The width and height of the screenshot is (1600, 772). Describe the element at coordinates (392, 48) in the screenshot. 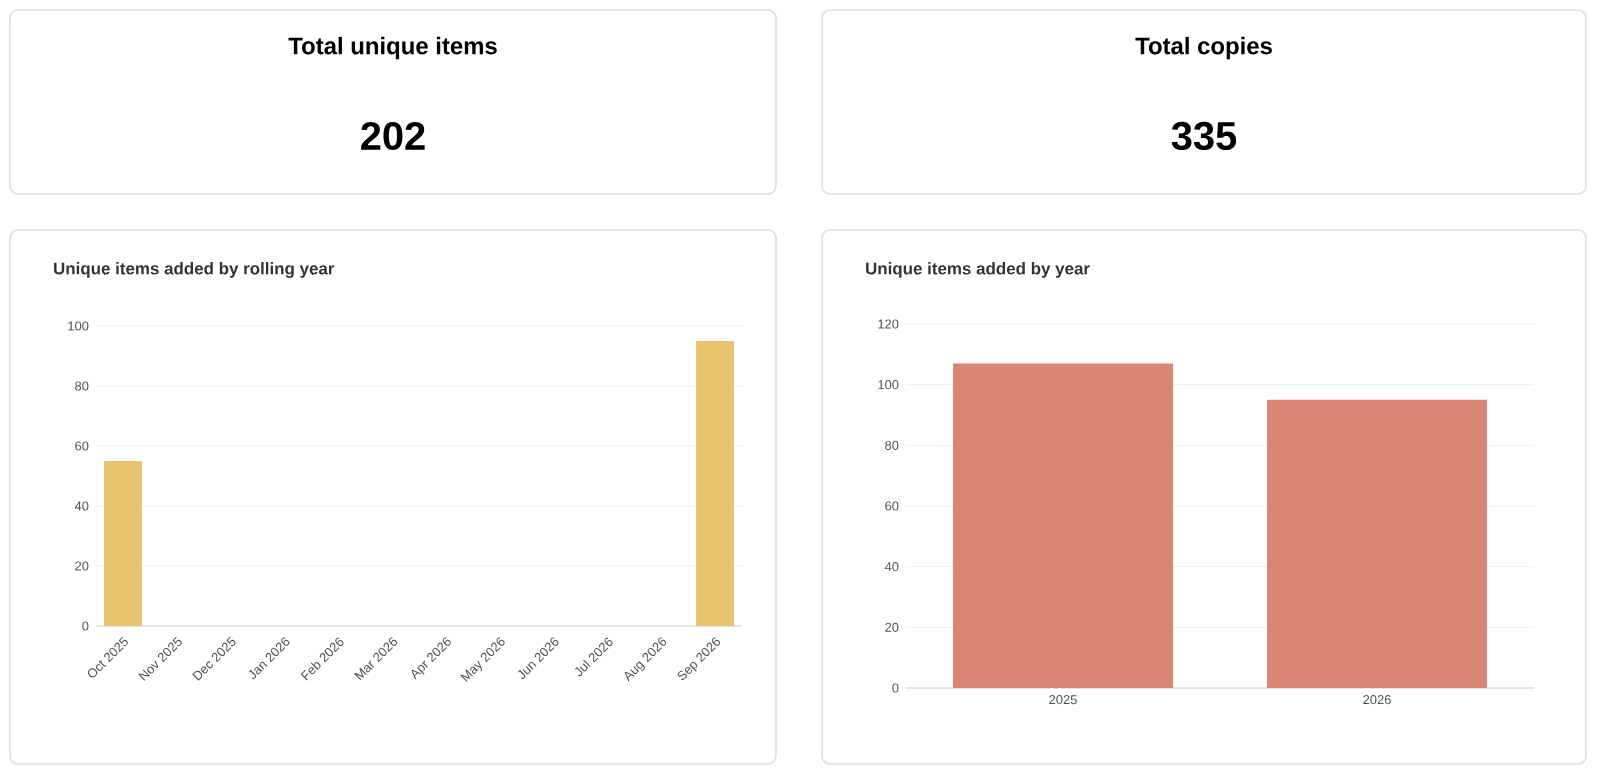

I see `text: Total unique items` at that location.